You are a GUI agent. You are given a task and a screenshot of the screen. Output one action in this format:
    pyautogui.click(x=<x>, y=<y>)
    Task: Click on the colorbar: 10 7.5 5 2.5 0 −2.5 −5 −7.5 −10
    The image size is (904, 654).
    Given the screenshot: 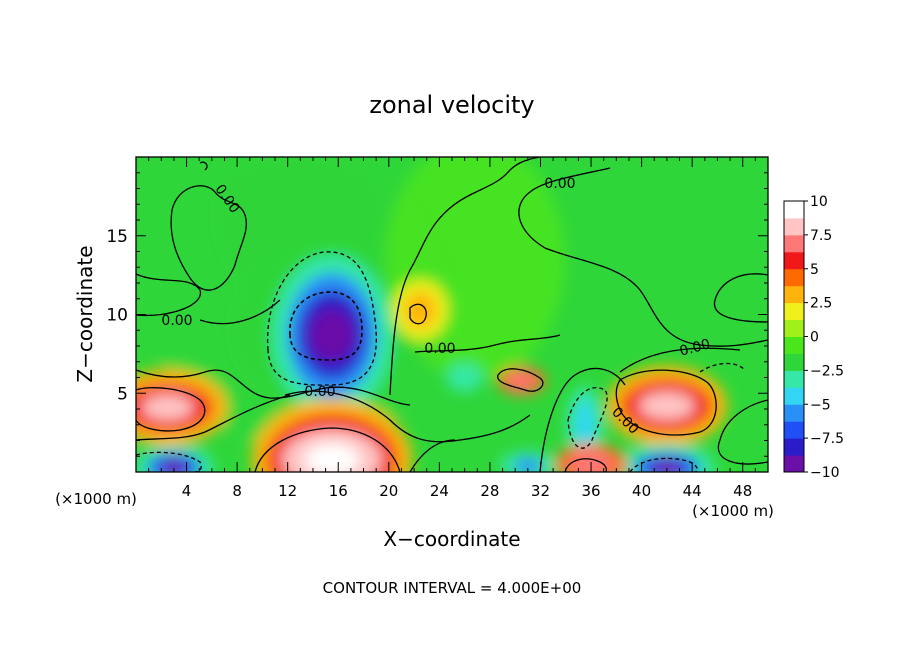 What is the action you would take?
    pyautogui.click(x=813, y=337)
    